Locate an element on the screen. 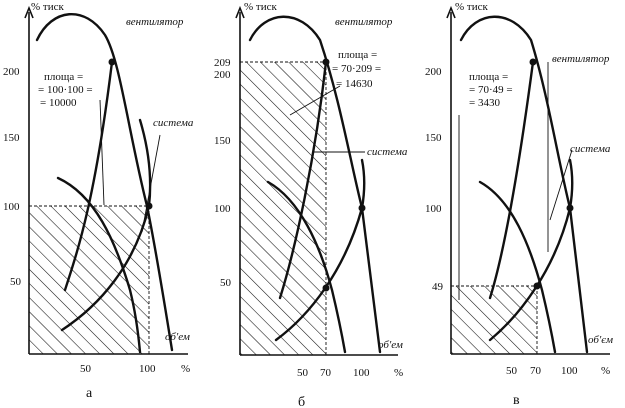 The image size is (625, 408). panel-c-y-tick-150: 150 is located at coordinates (433, 138).